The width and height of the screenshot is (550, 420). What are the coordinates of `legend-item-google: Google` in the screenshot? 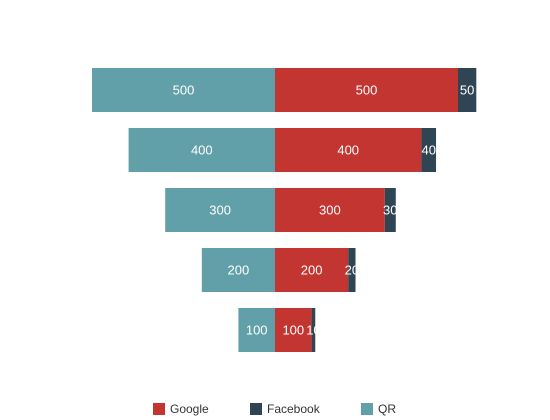 It's located at (181, 409).